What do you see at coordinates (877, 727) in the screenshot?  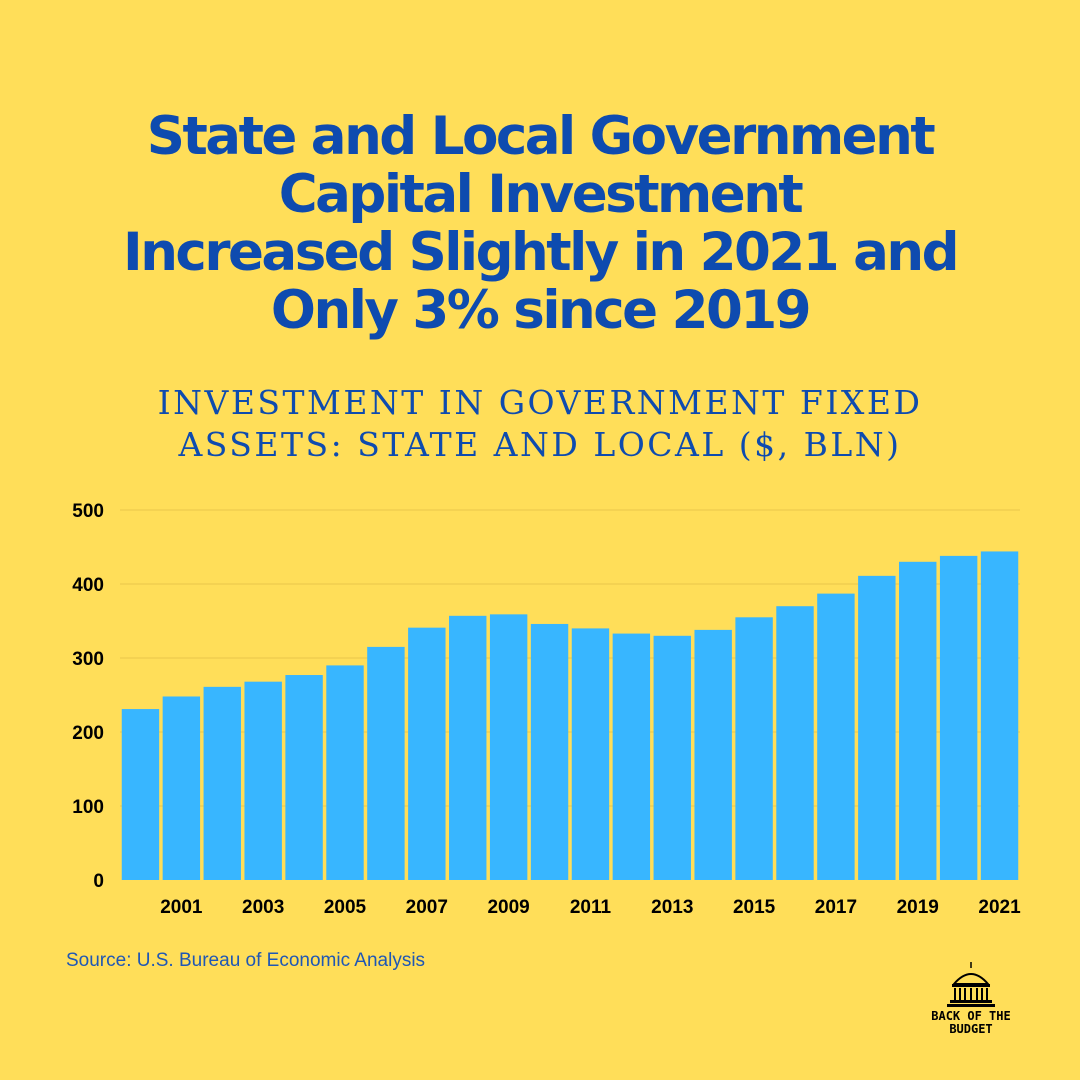 I see `bar-2018` at bounding box center [877, 727].